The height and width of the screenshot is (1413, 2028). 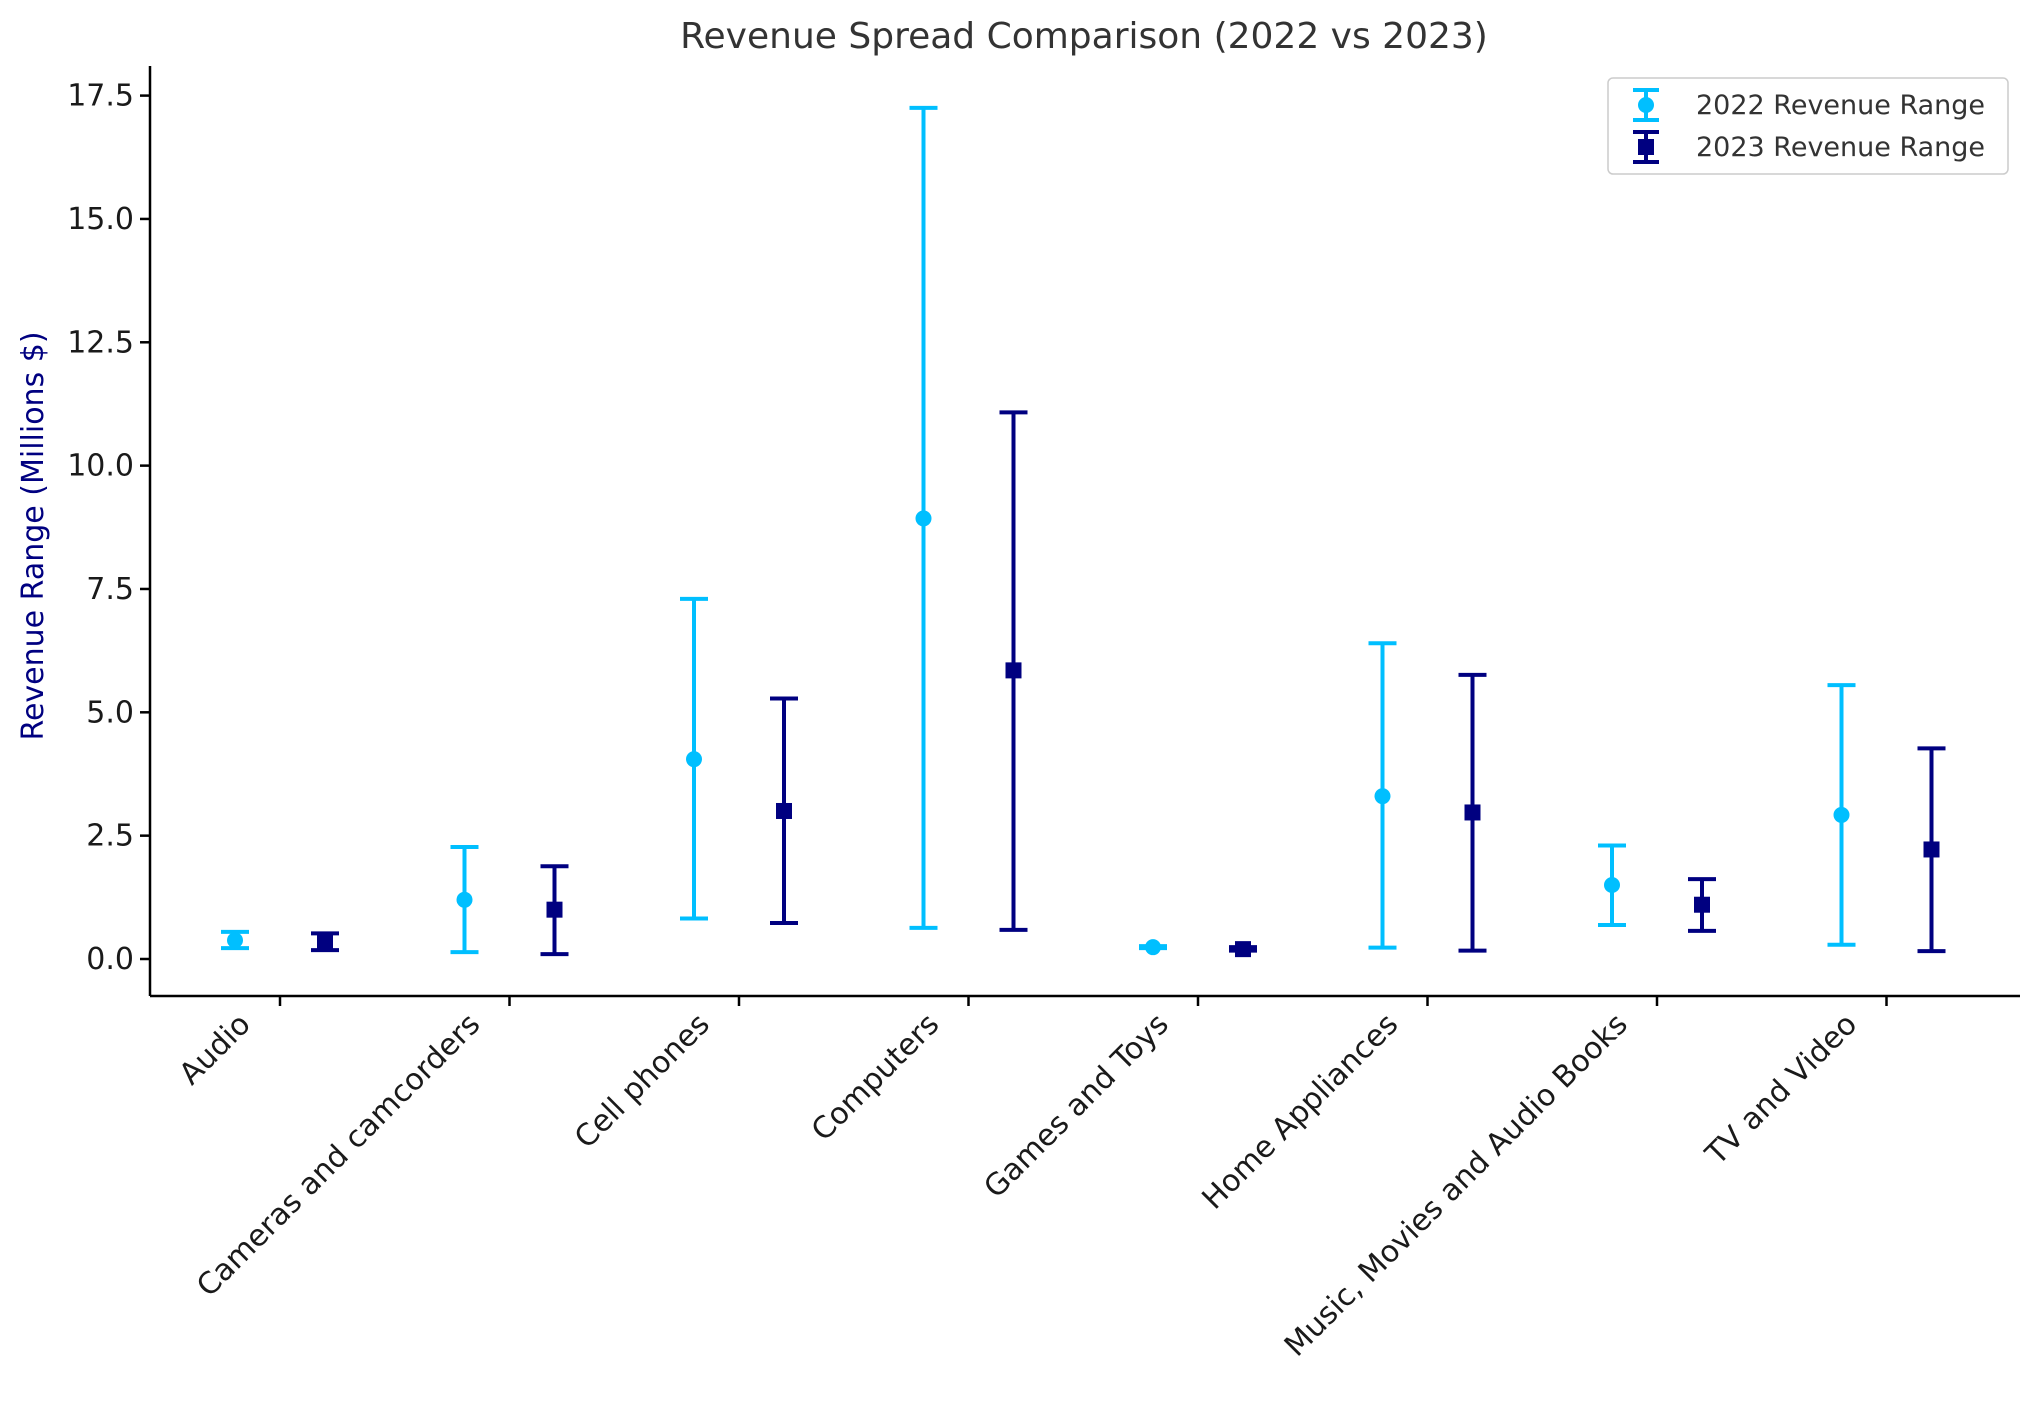 I want to click on x-tick-label: Audio, so click(x=215, y=1049).